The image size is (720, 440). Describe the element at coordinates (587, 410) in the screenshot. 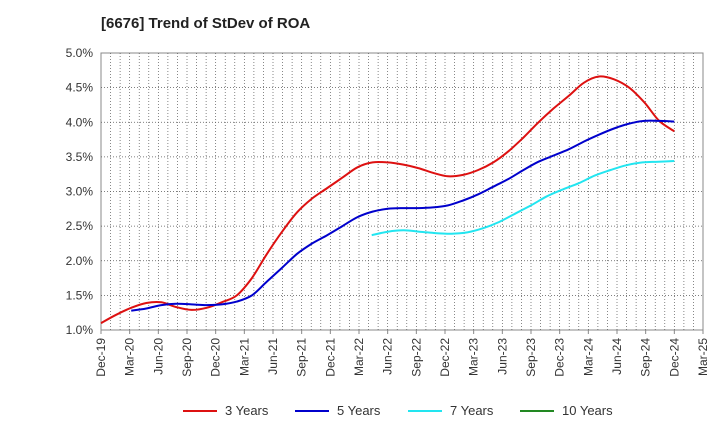

I see `legend-label-10-years: 10 Years` at that location.